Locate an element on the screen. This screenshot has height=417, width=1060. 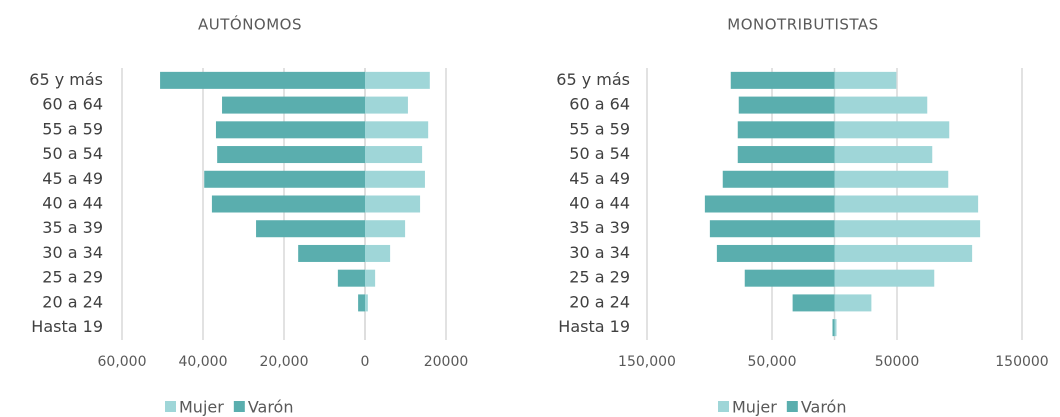
x-tick-label: 50,000 is located at coordinates (772, 362).